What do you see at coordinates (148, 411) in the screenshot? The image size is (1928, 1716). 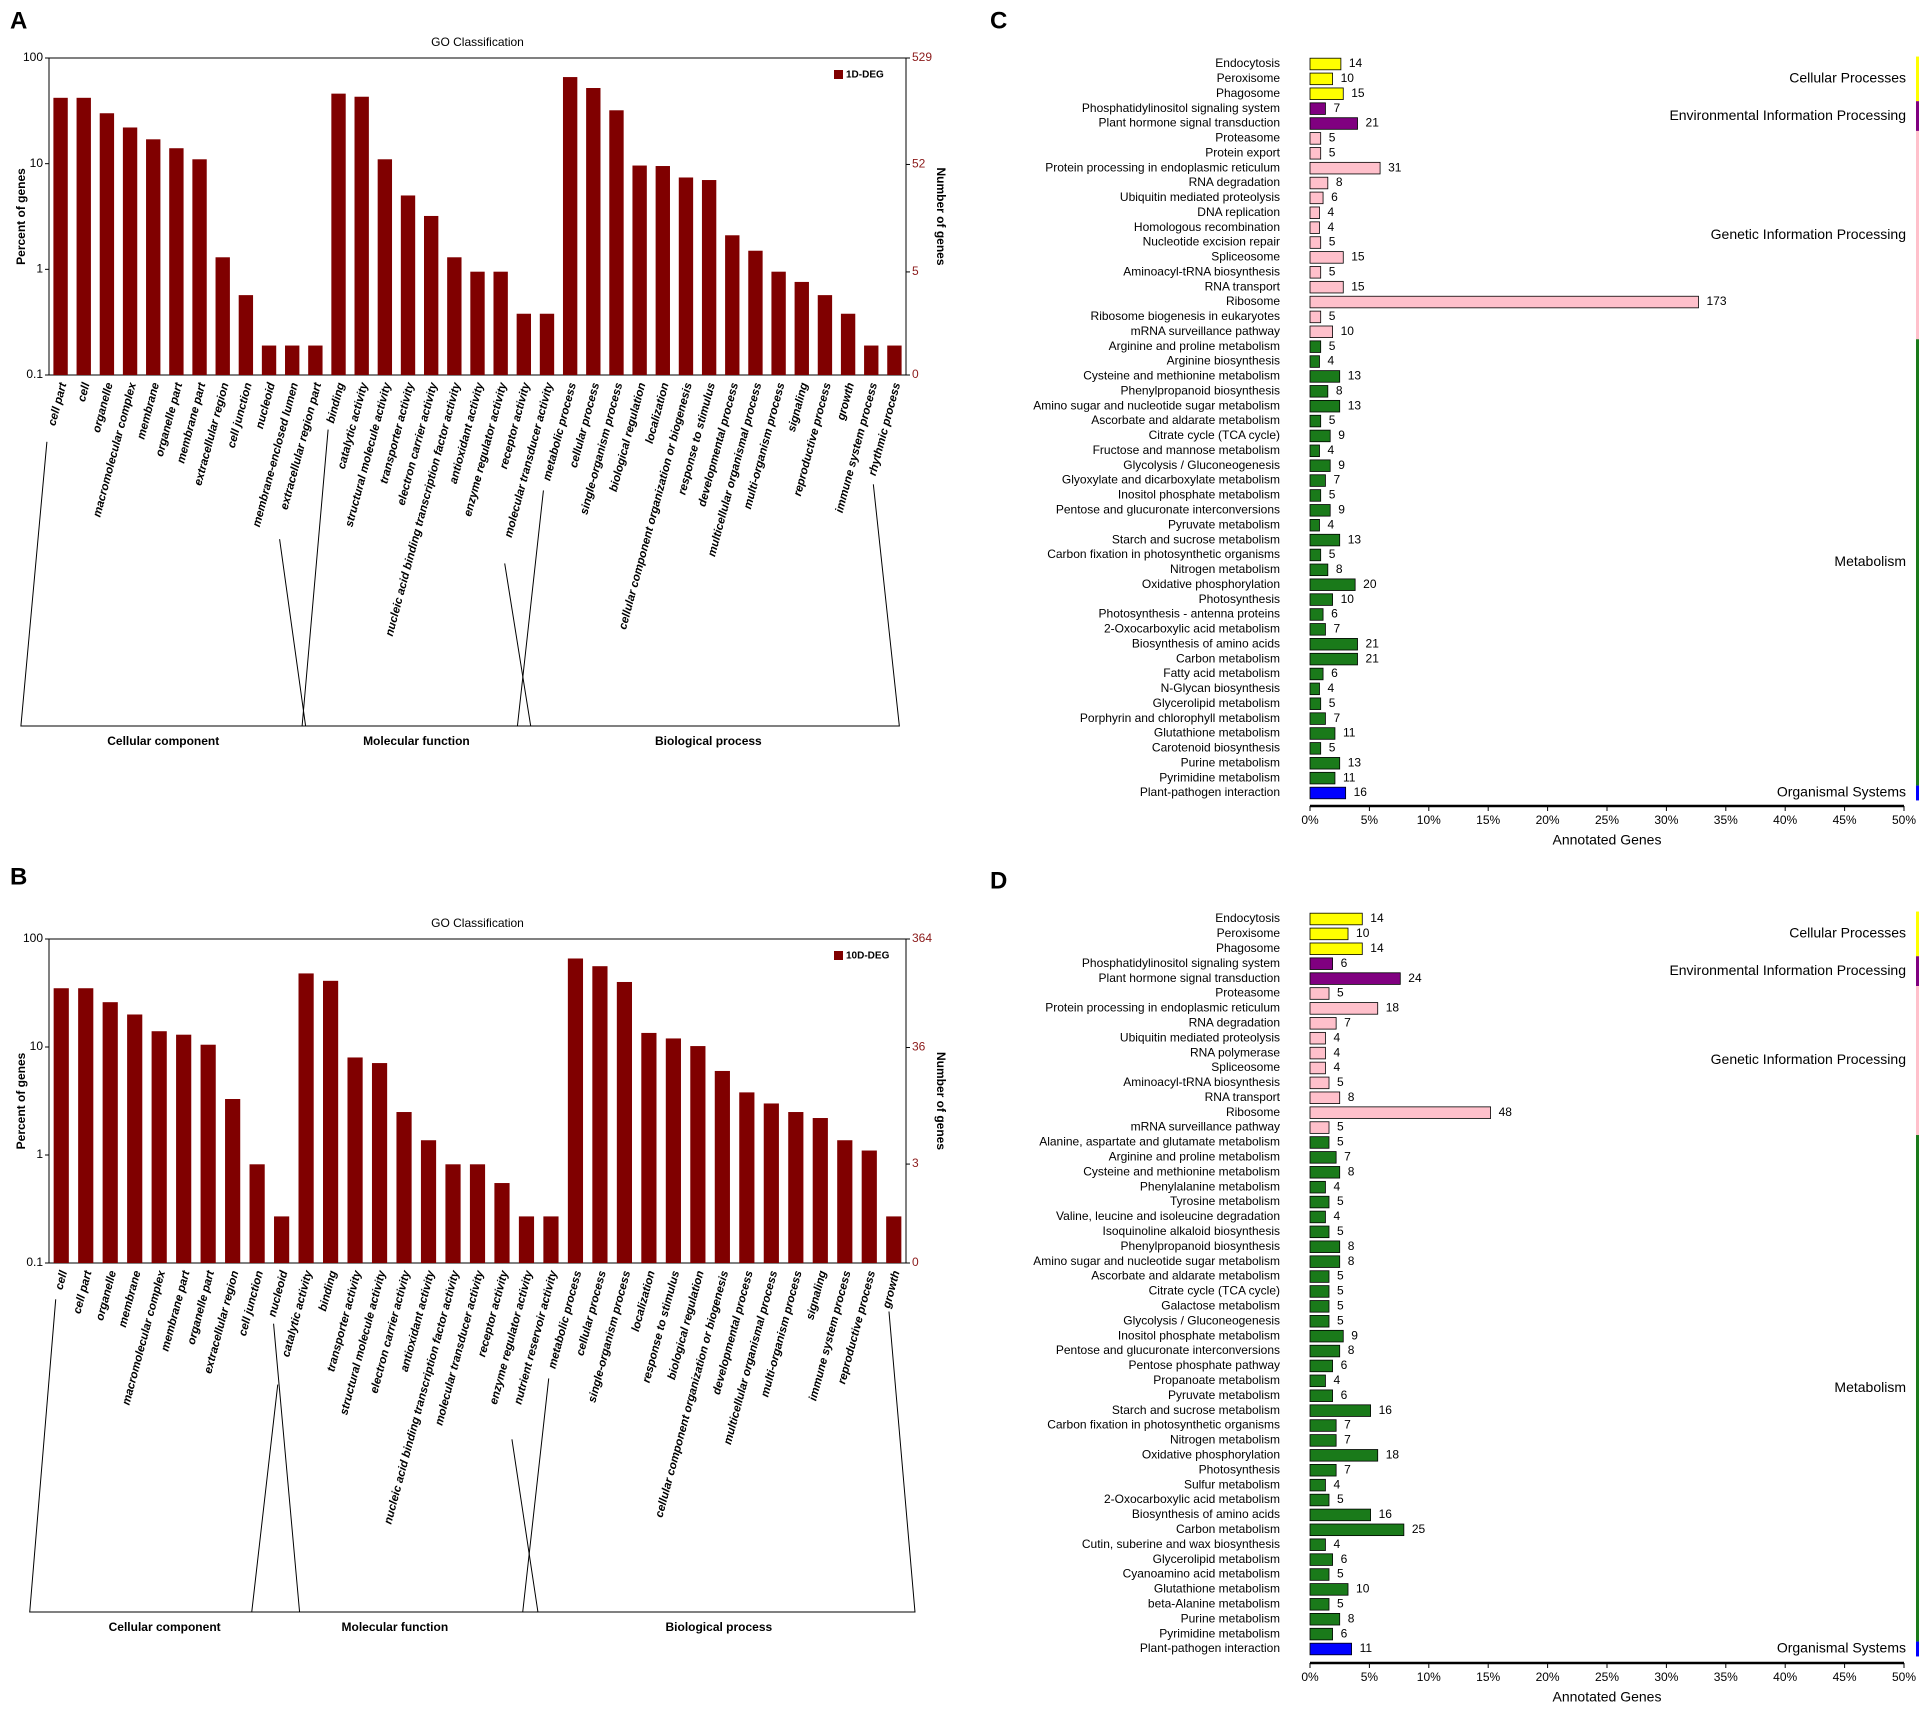 I see `x-tick-label: membrane` at bounding box center [148, 411].